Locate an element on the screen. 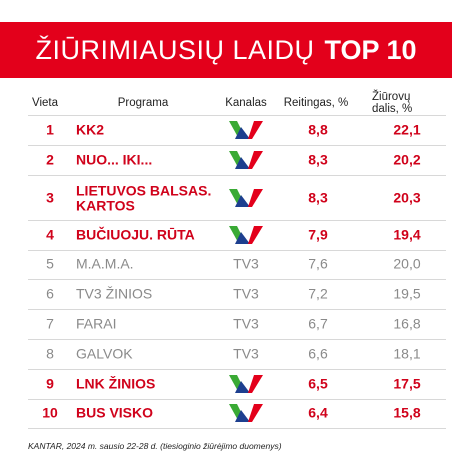  share: 20,2 is located at coordinates (407, 159).